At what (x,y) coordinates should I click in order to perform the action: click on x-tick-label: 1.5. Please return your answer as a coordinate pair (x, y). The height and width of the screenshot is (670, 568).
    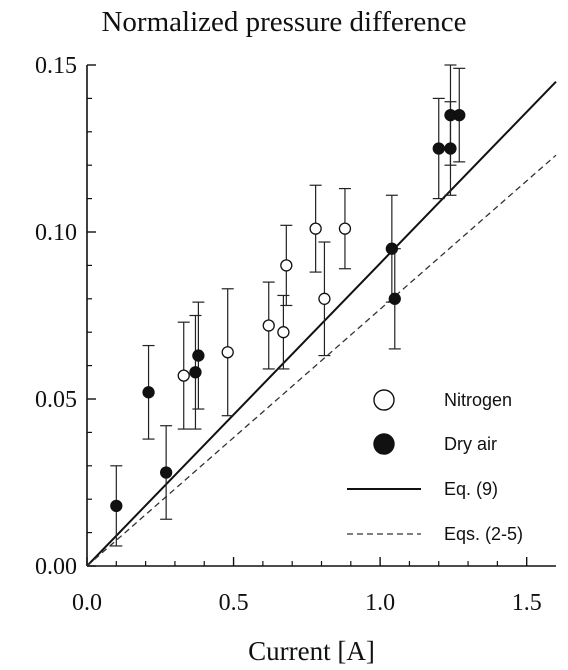
    Looking at the image, I should click on (527, 603).